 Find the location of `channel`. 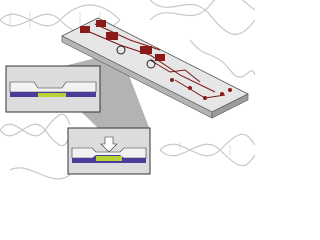

channel is located at coordinates (175, 71).